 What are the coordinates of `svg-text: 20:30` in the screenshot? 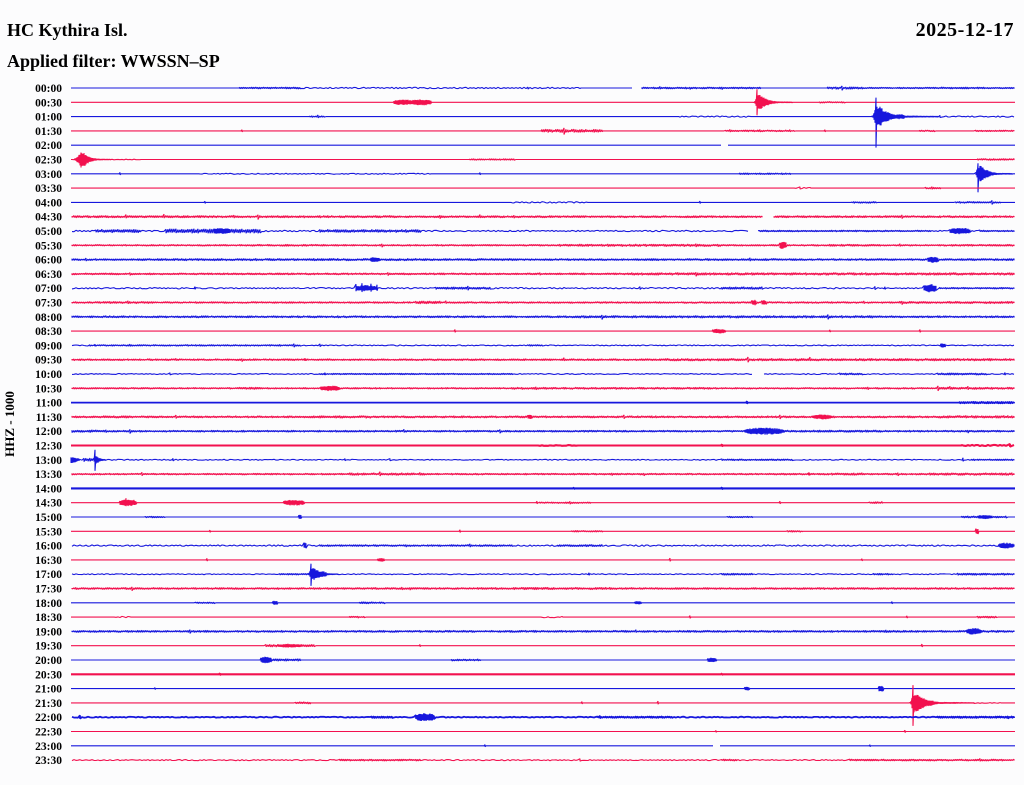 It's located at (48, 675).